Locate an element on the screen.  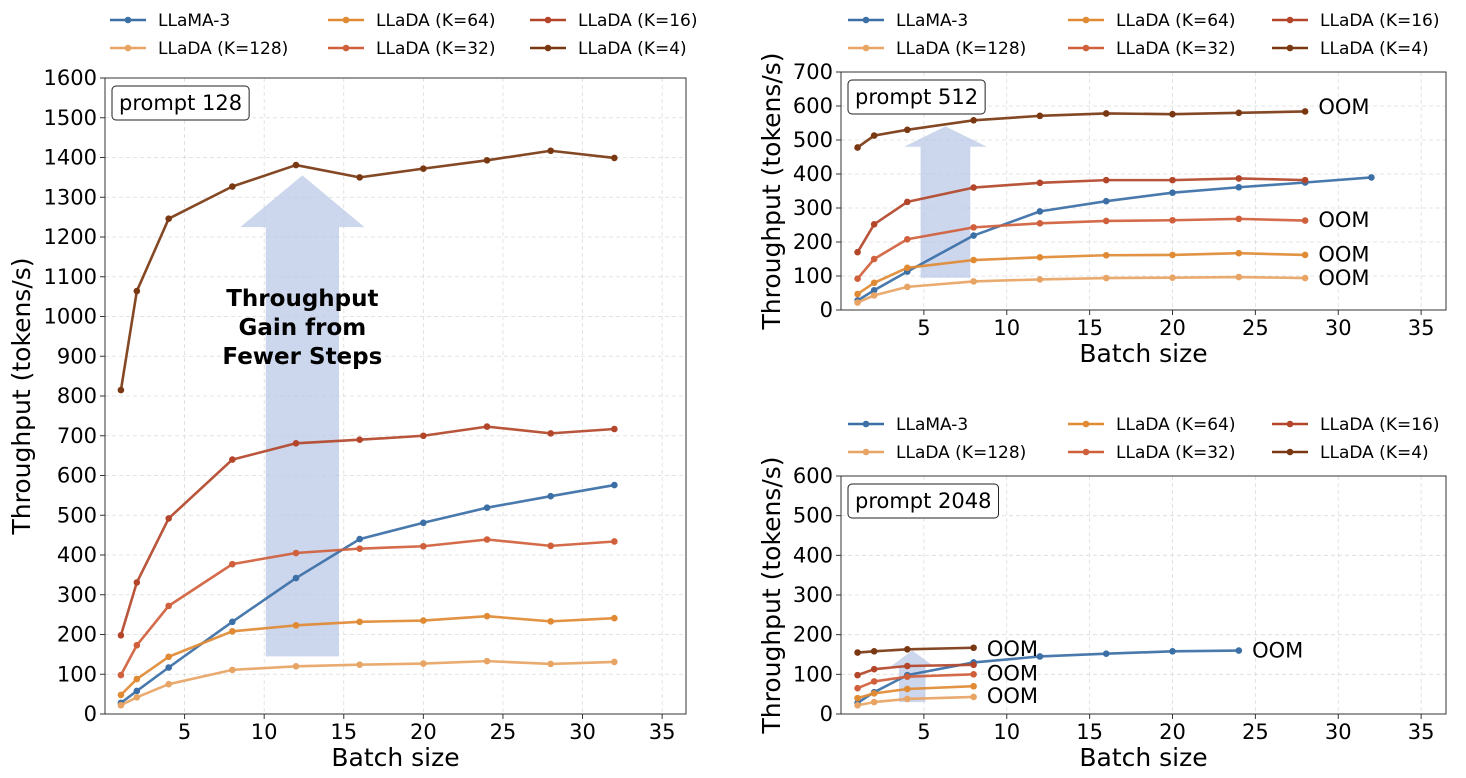
y-tick-label: 100 is located at coordinates (813, 674).